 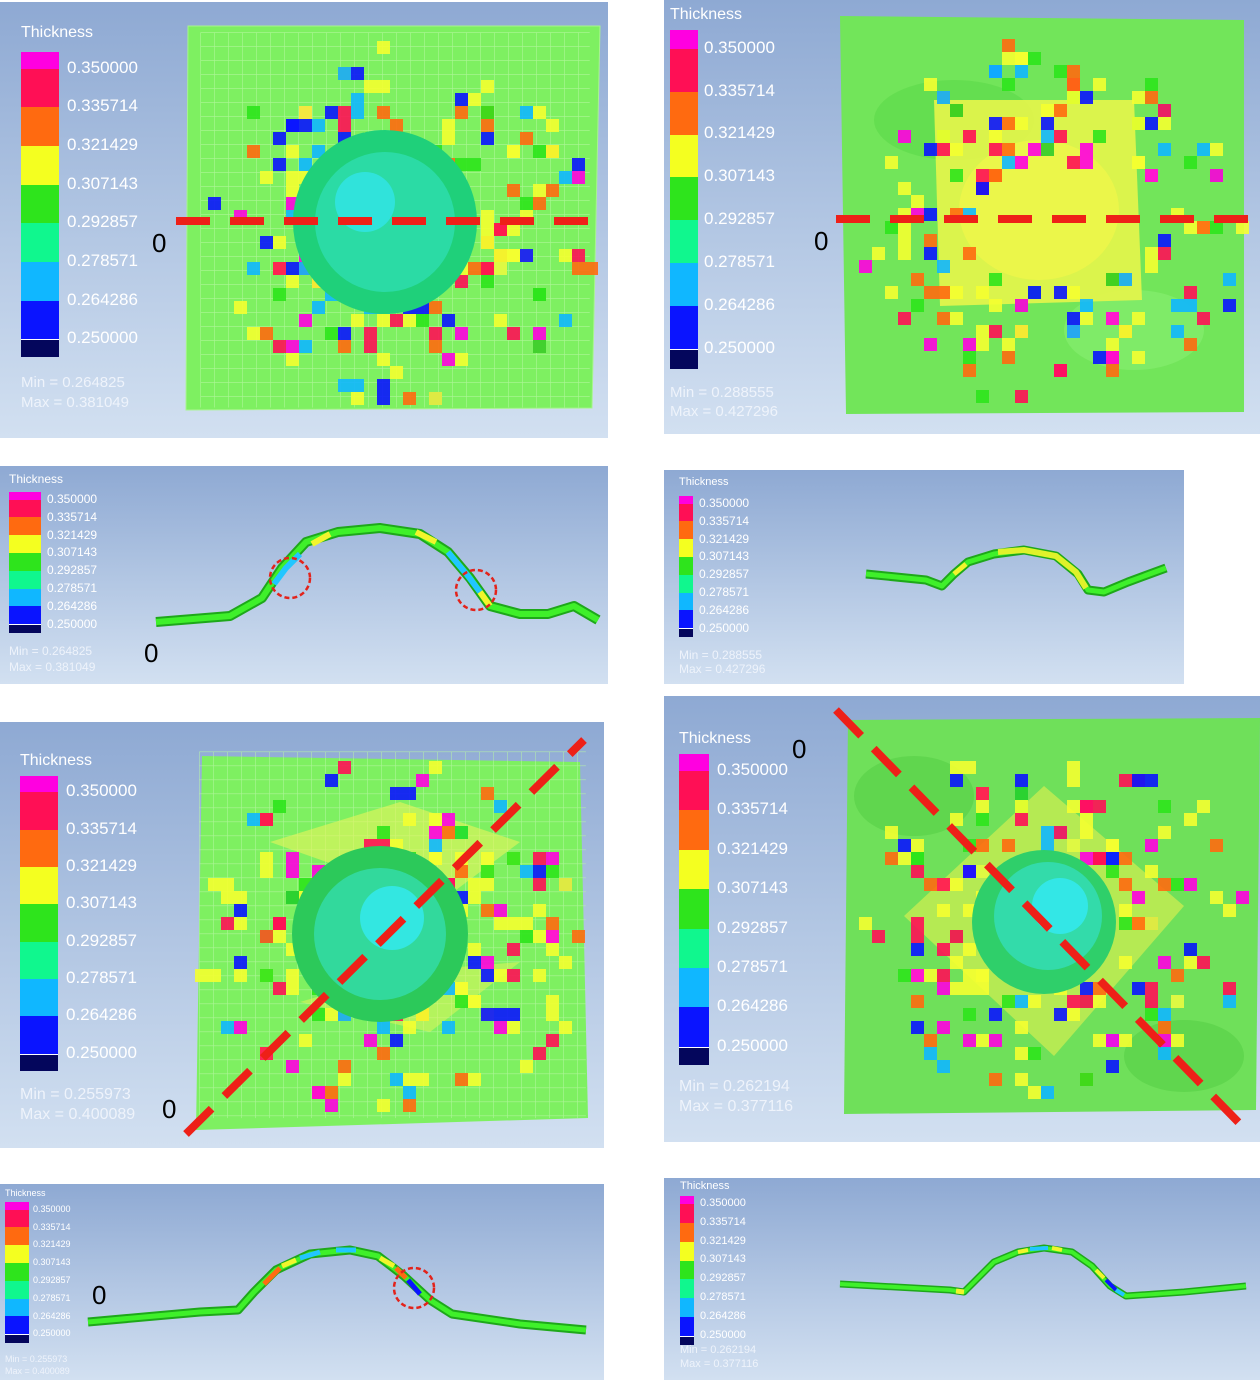 What do you see at coordinates (722, 669) in the screenshot?
I see `max-value: Max = 0.427296` at bounding box center [722, 669].